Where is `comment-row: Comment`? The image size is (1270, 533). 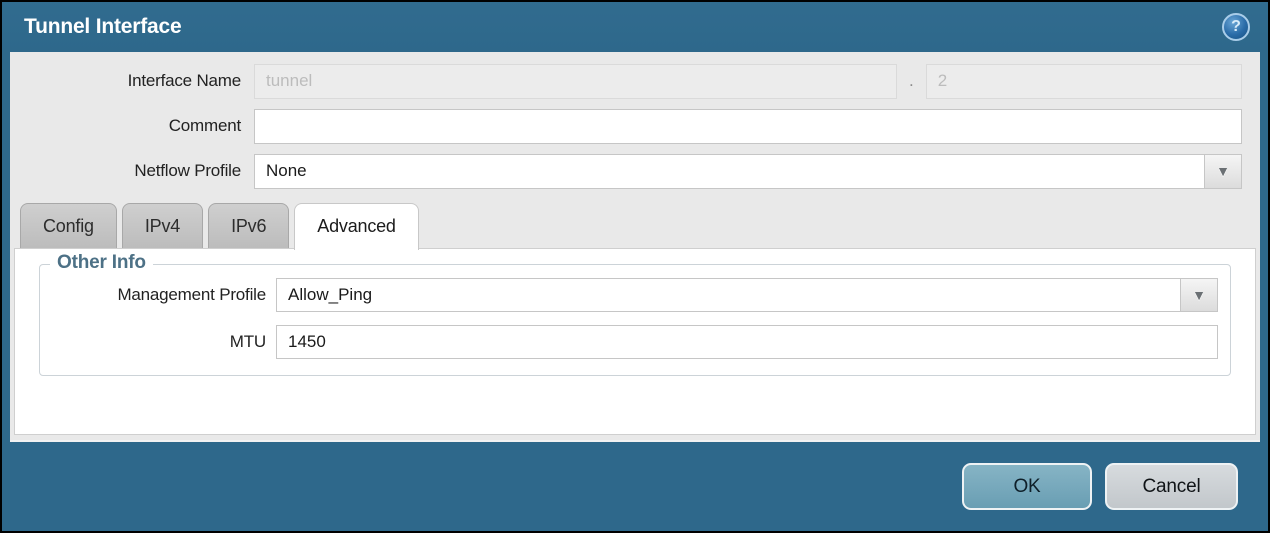 comment-row: Comment is located at coordinates (626, 126).